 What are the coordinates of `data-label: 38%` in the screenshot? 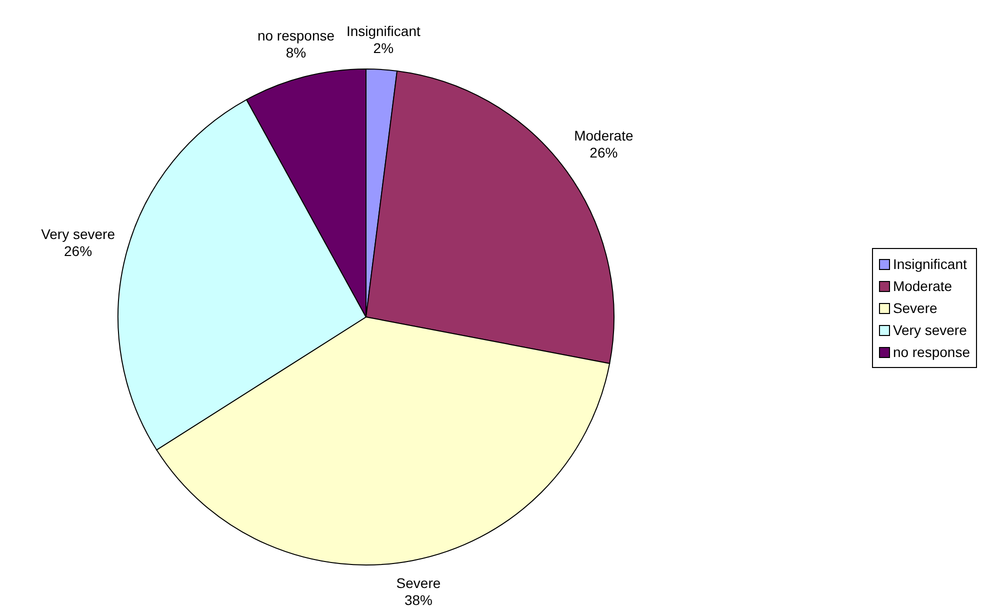 It's located at (418, 600).